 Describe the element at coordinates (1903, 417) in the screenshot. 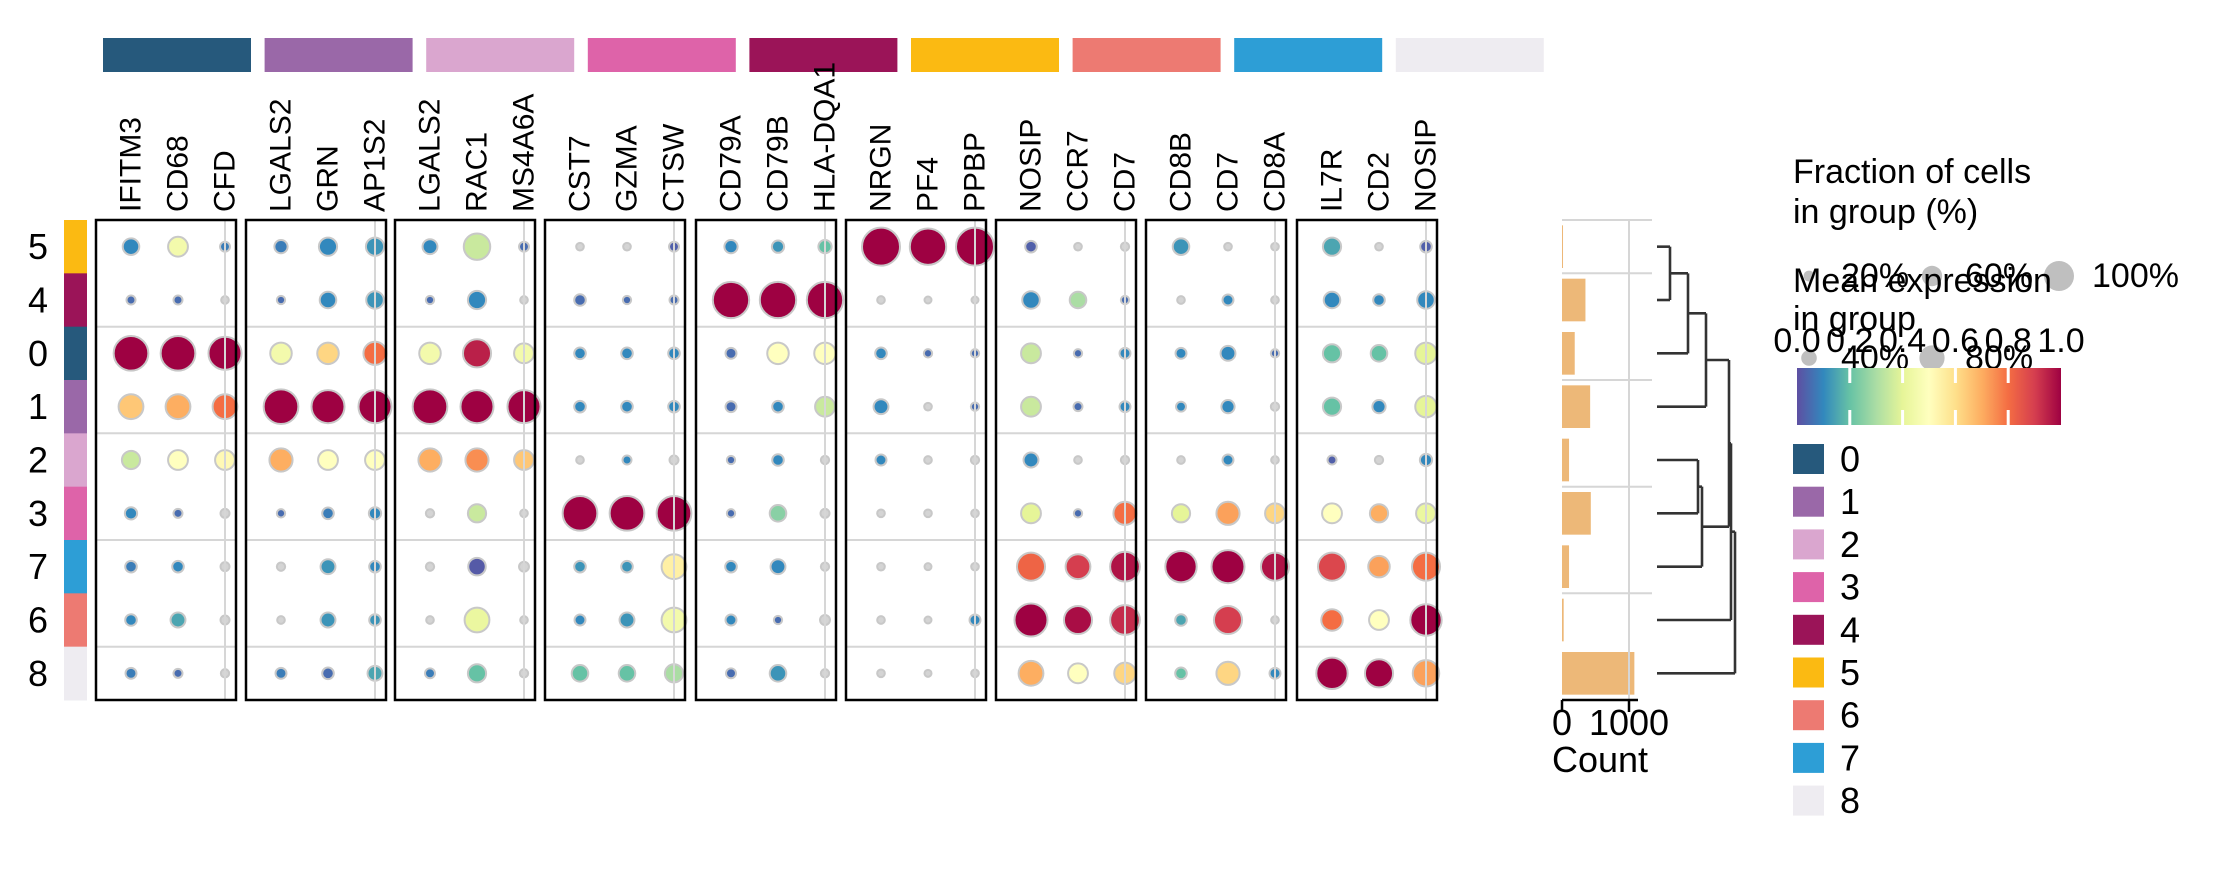

I see `colorbar-tick-notch` at that location.